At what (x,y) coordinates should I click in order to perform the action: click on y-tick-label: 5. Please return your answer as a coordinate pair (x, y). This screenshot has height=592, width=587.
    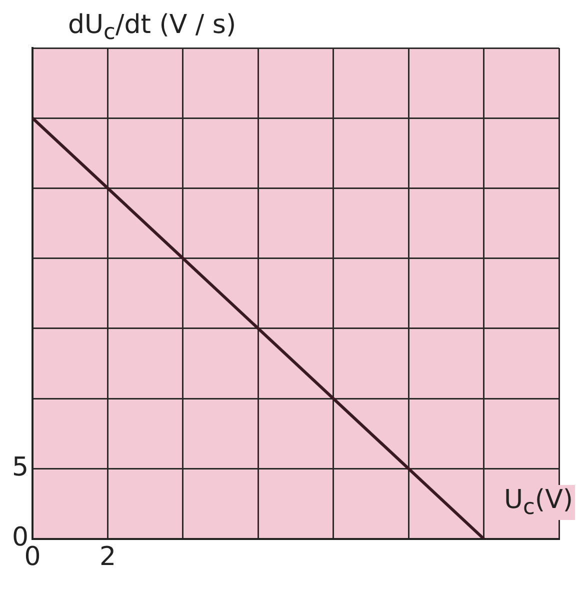
    Looking at the image, I should click on (20, 467).